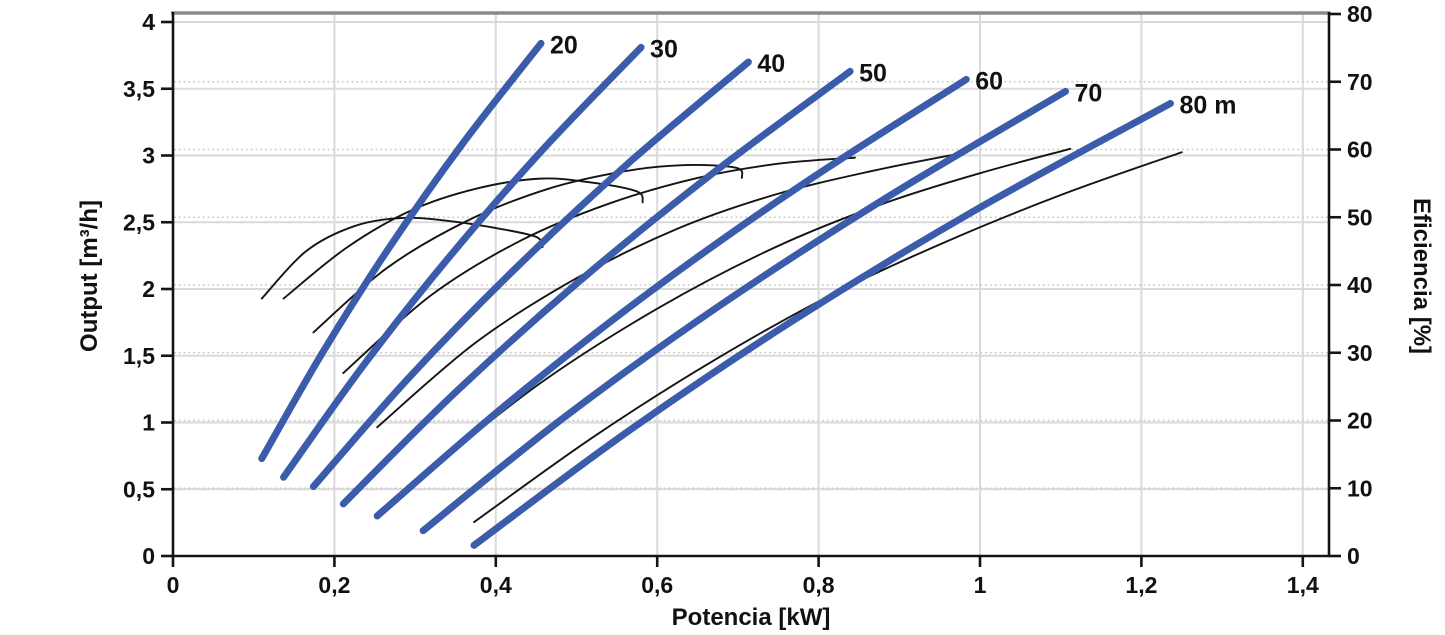  I want to click on x-tick-label-1,4: 1,4, so click(1303, 585).